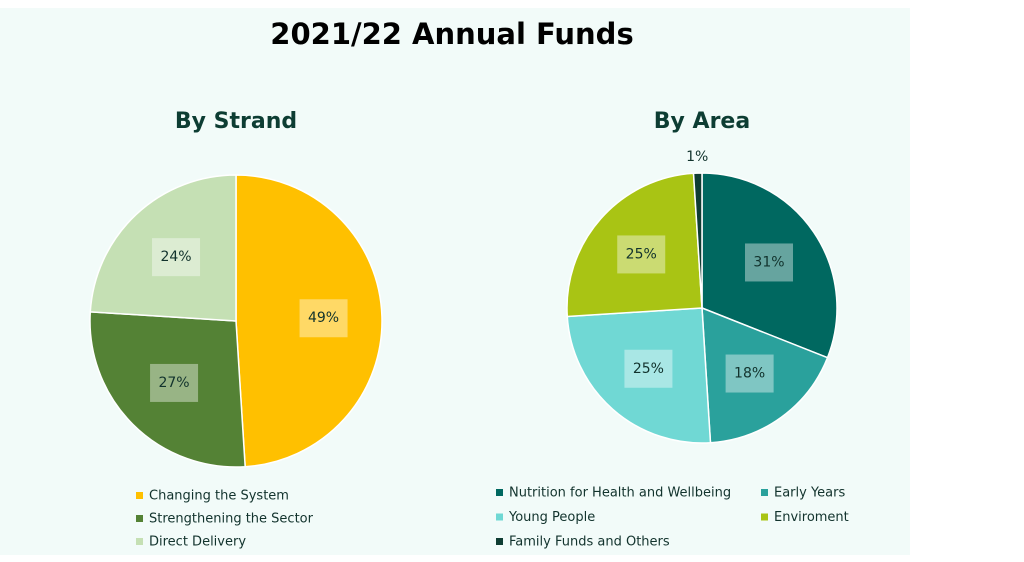 Image resolution: width=1024 pixels, height=562 pixels. I want to click on data-label: 27%, so click(173, 383).